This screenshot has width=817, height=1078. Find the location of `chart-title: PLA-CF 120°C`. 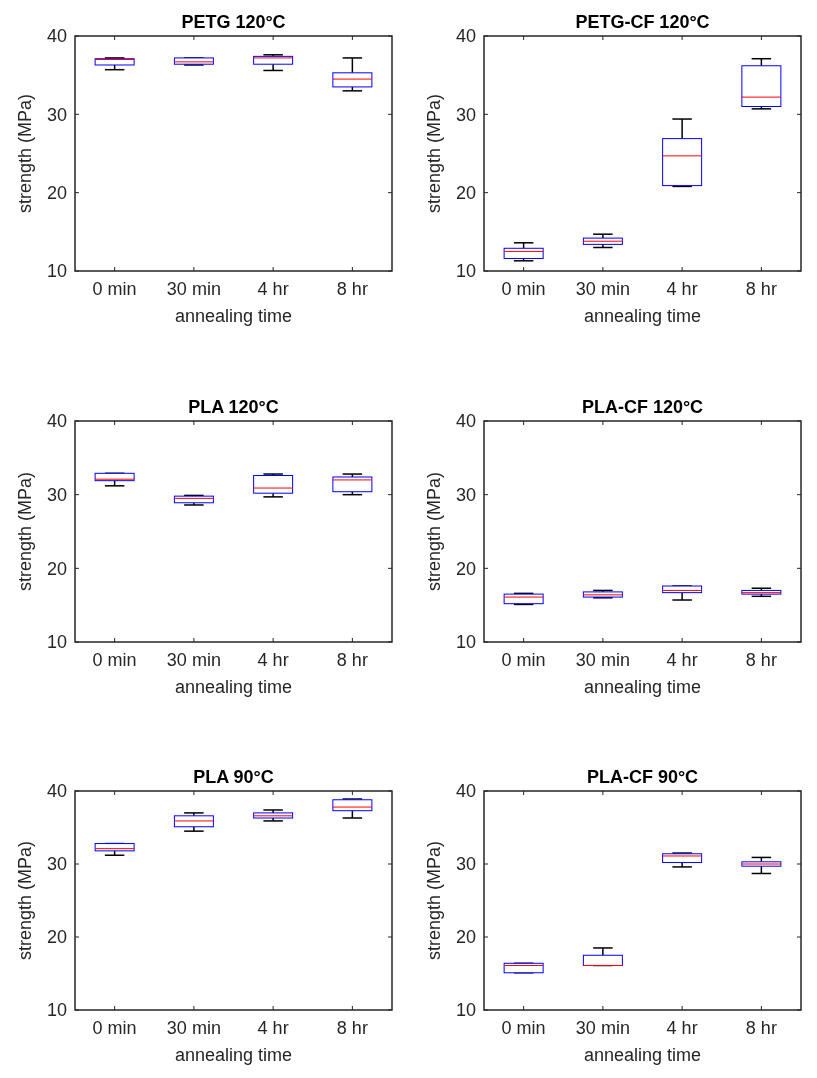

chart-title: PLA-CF 120°C is located at coordinates (642, 407).